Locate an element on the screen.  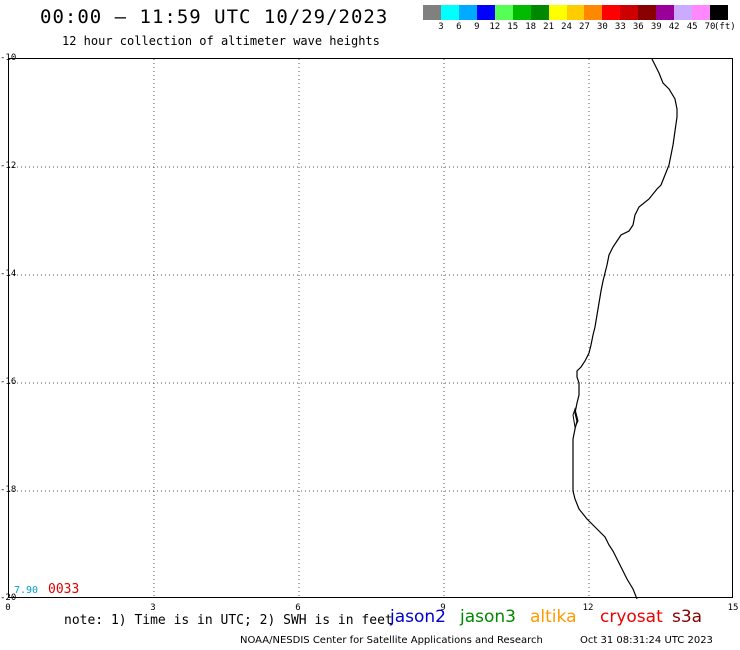
lat-tick-label: -14 is located at coordinates (8, 274).